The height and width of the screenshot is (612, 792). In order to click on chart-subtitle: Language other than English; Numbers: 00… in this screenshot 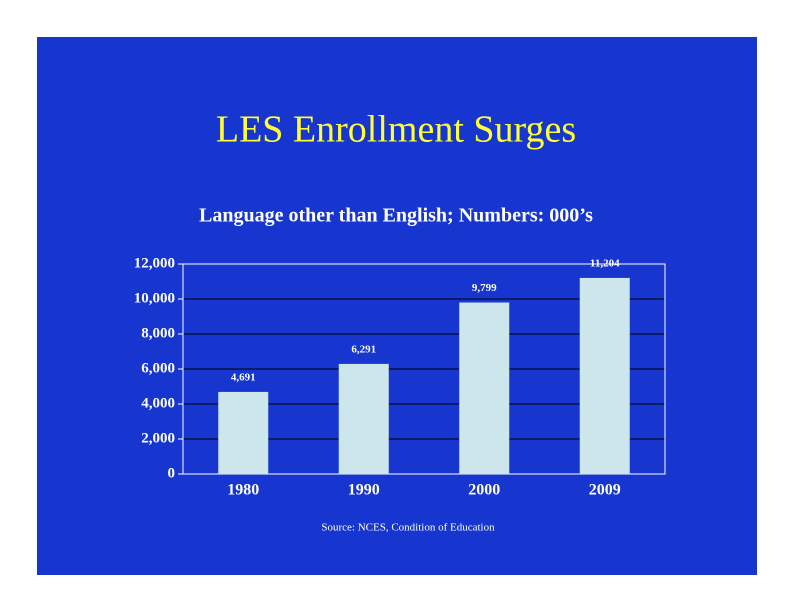, I will do `click(396, 216)`.